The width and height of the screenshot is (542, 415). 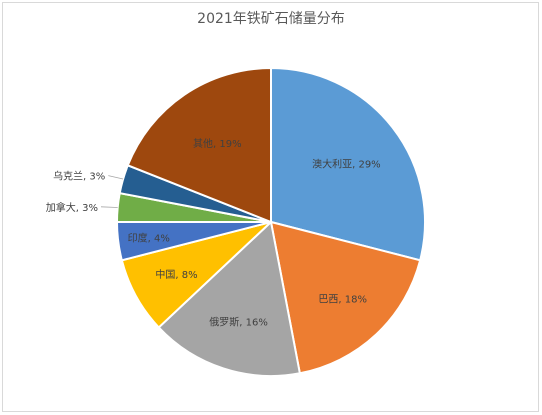 What do you see at coordinates (149, 237) in the screenshot?
I see `data-label: 印度, 4%` at bounding box center [149, 237].